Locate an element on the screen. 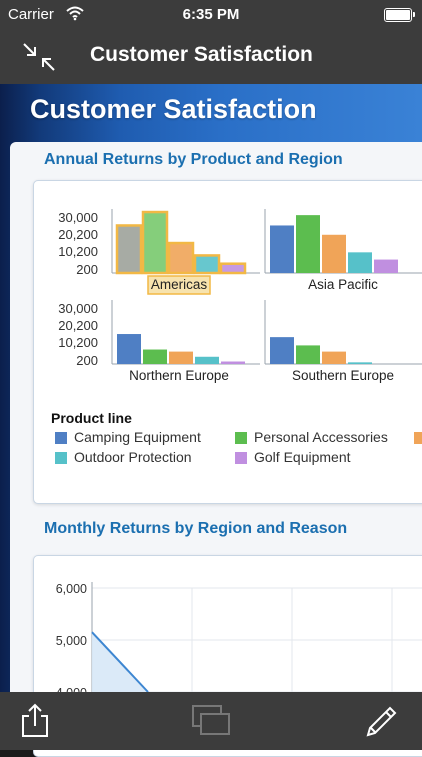 Image resolution: width=422 pixels, height=757 pixels. nav-title: Customer Satisfaction is located at coordinates (201, 54).